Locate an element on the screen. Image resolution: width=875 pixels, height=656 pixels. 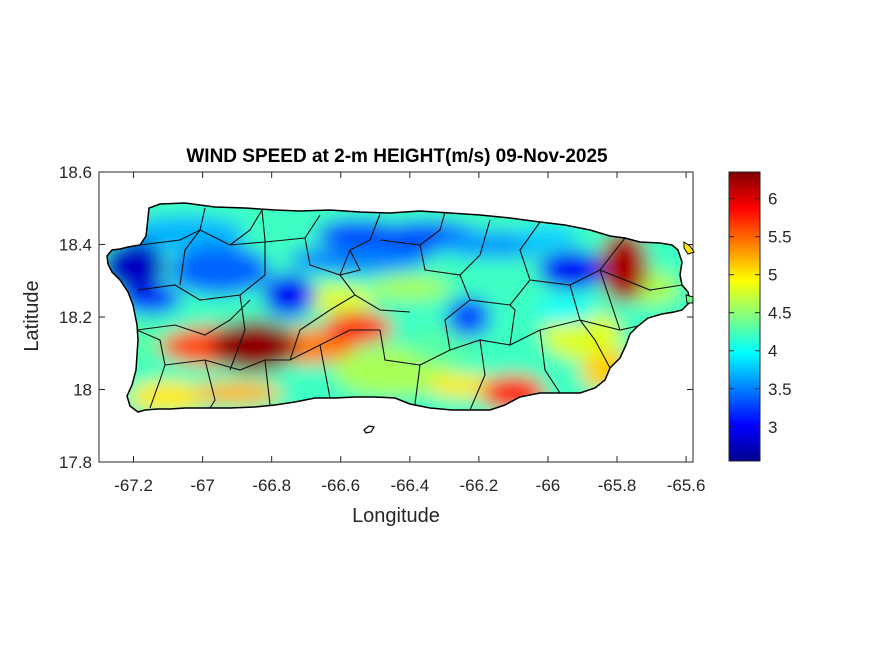
colorbar-gradient is located at coordinates (744, 316).